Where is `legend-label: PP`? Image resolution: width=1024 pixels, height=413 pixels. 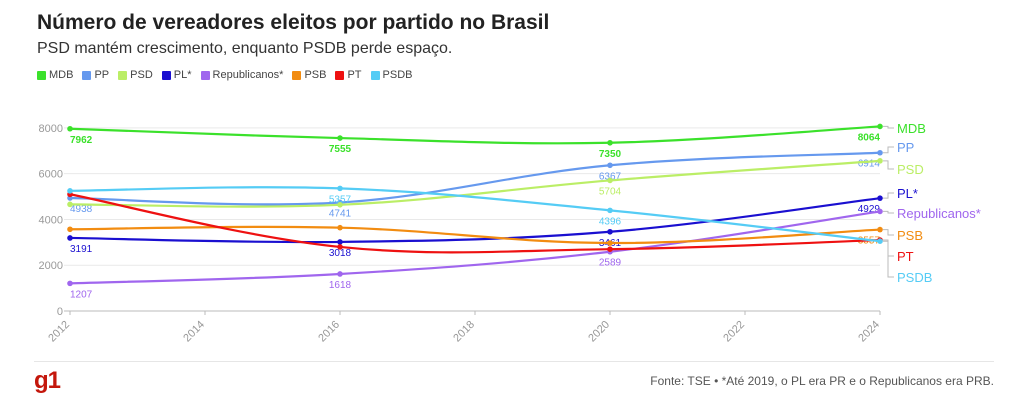
legend-label: PP is located at coordinates (102, 75).